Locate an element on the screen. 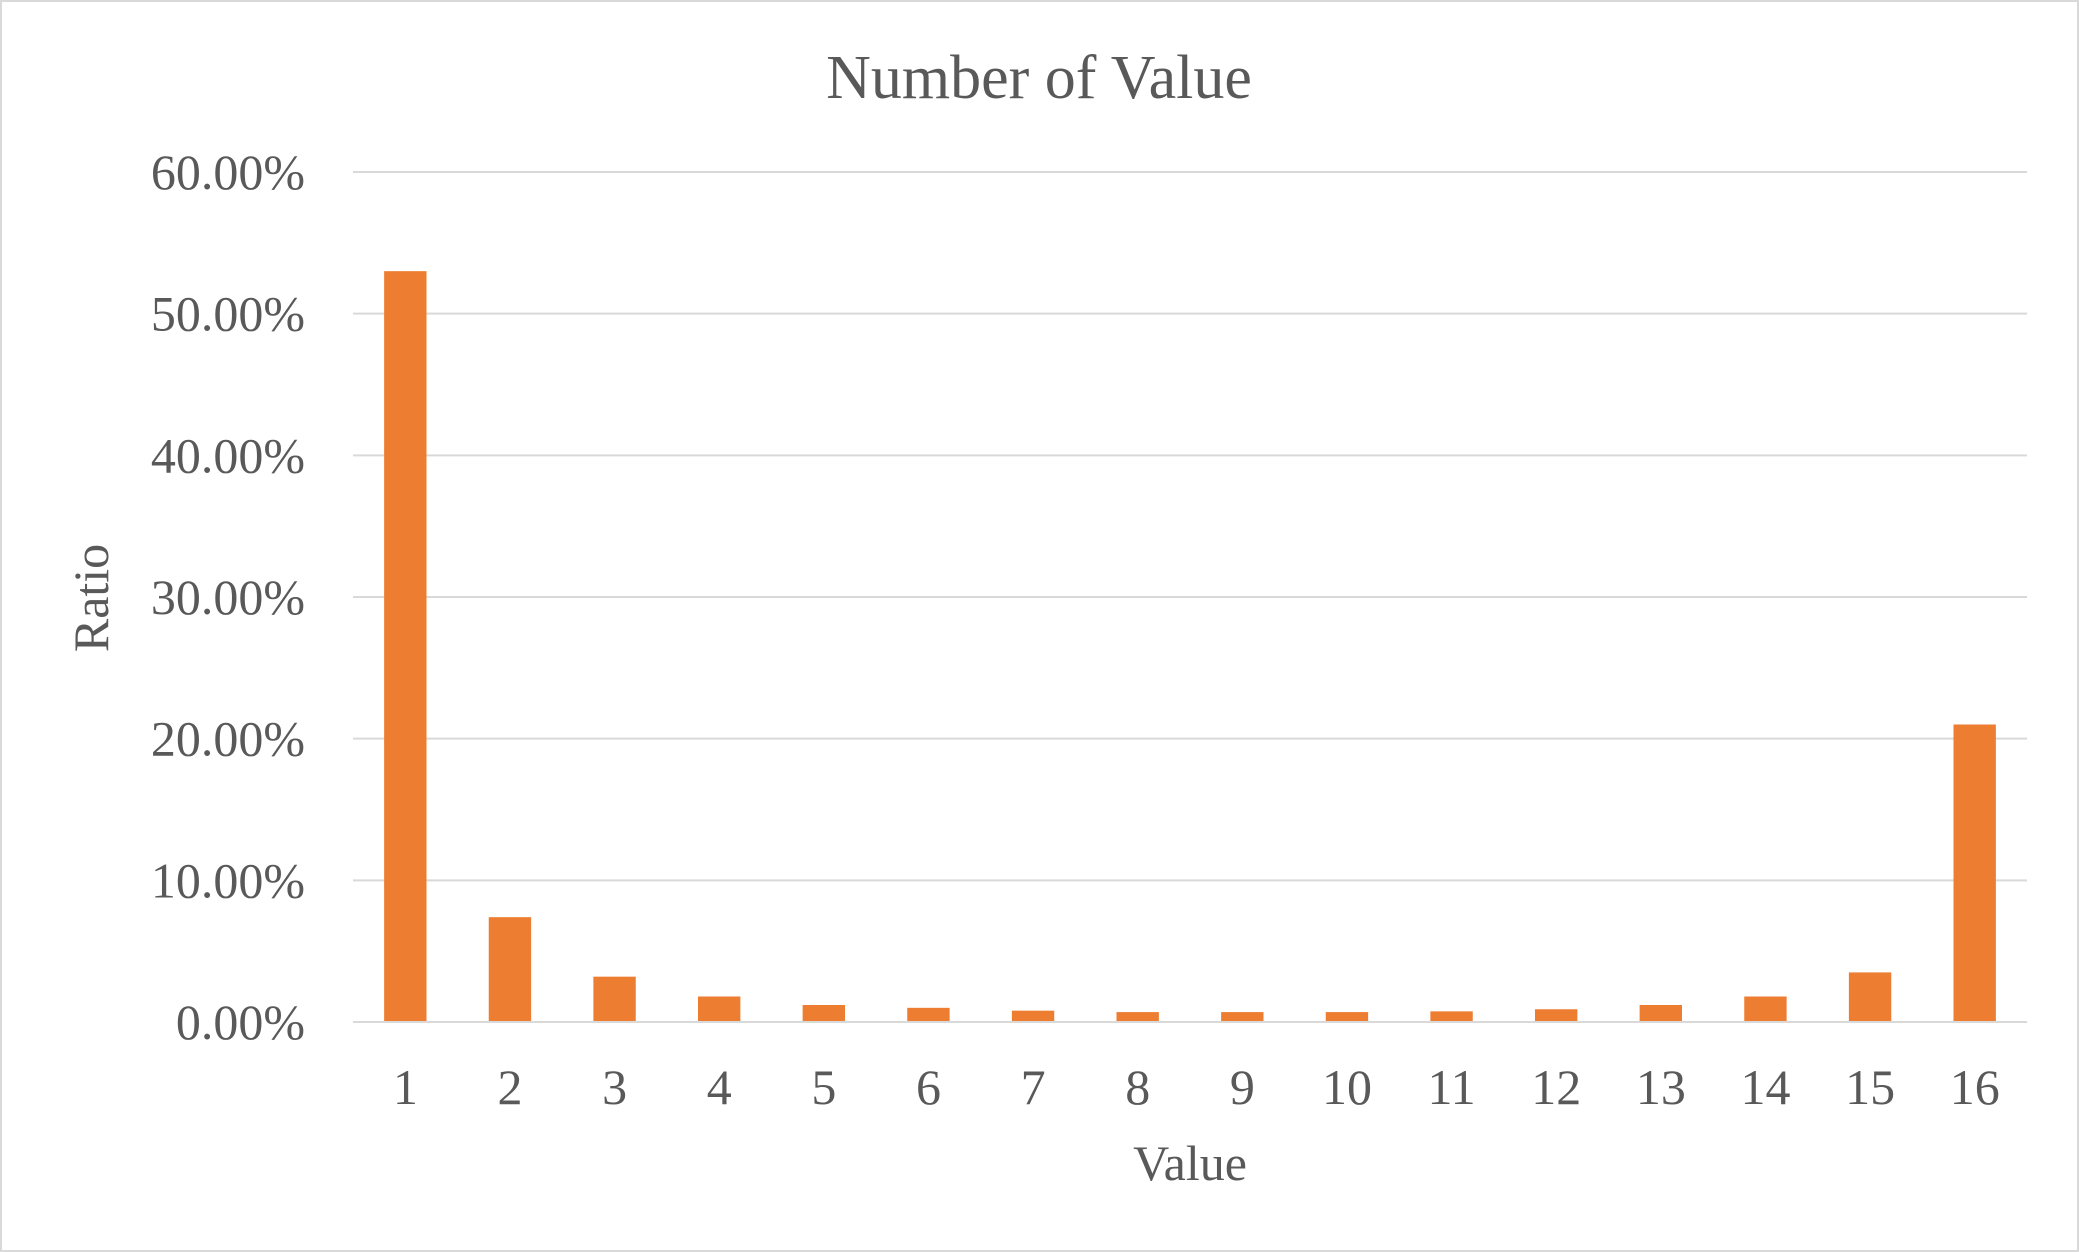 This screenshot has height=1252, width=2079. x-tick-label: 11 is located at coordinates (1451, 1087).